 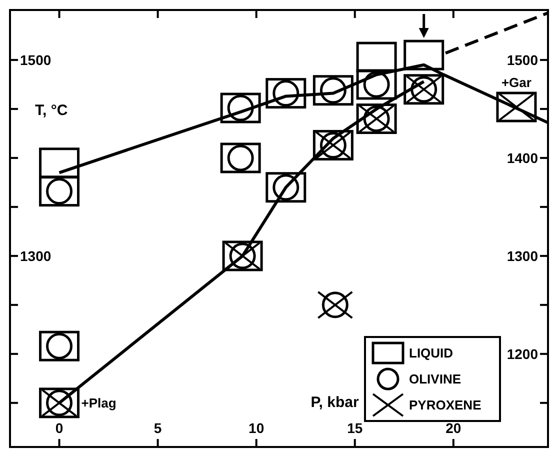 I want to click on y-axis-title: T, °C, so click(x=51, y=110).